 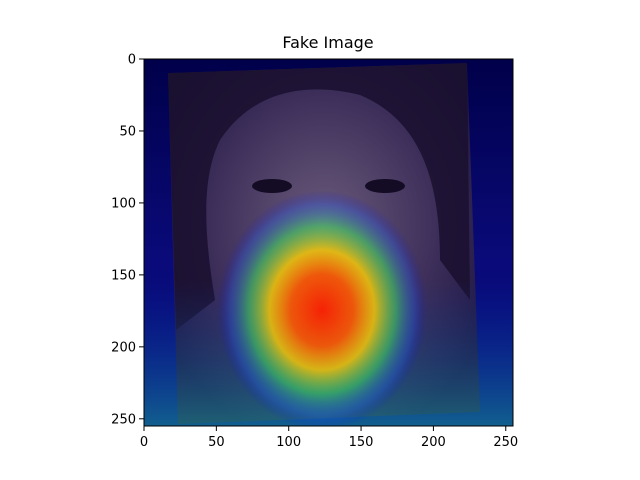 I want to click on y-axis: 0 50 100 150 200 250, so click(x=127, y=240).